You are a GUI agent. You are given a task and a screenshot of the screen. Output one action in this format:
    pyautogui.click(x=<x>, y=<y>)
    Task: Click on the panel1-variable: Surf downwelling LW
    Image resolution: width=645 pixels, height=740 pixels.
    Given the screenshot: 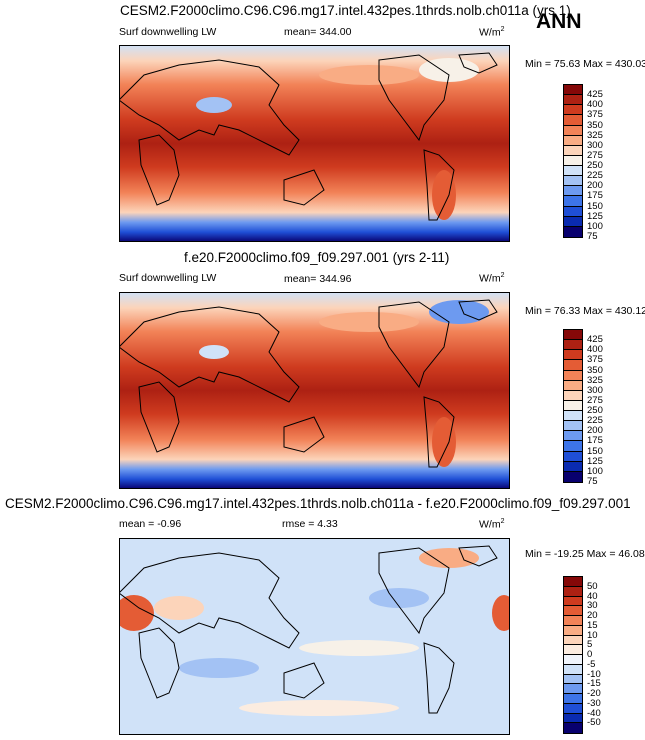 What is the action you would take?
    pyautogui.click(x=168, y=32)
    